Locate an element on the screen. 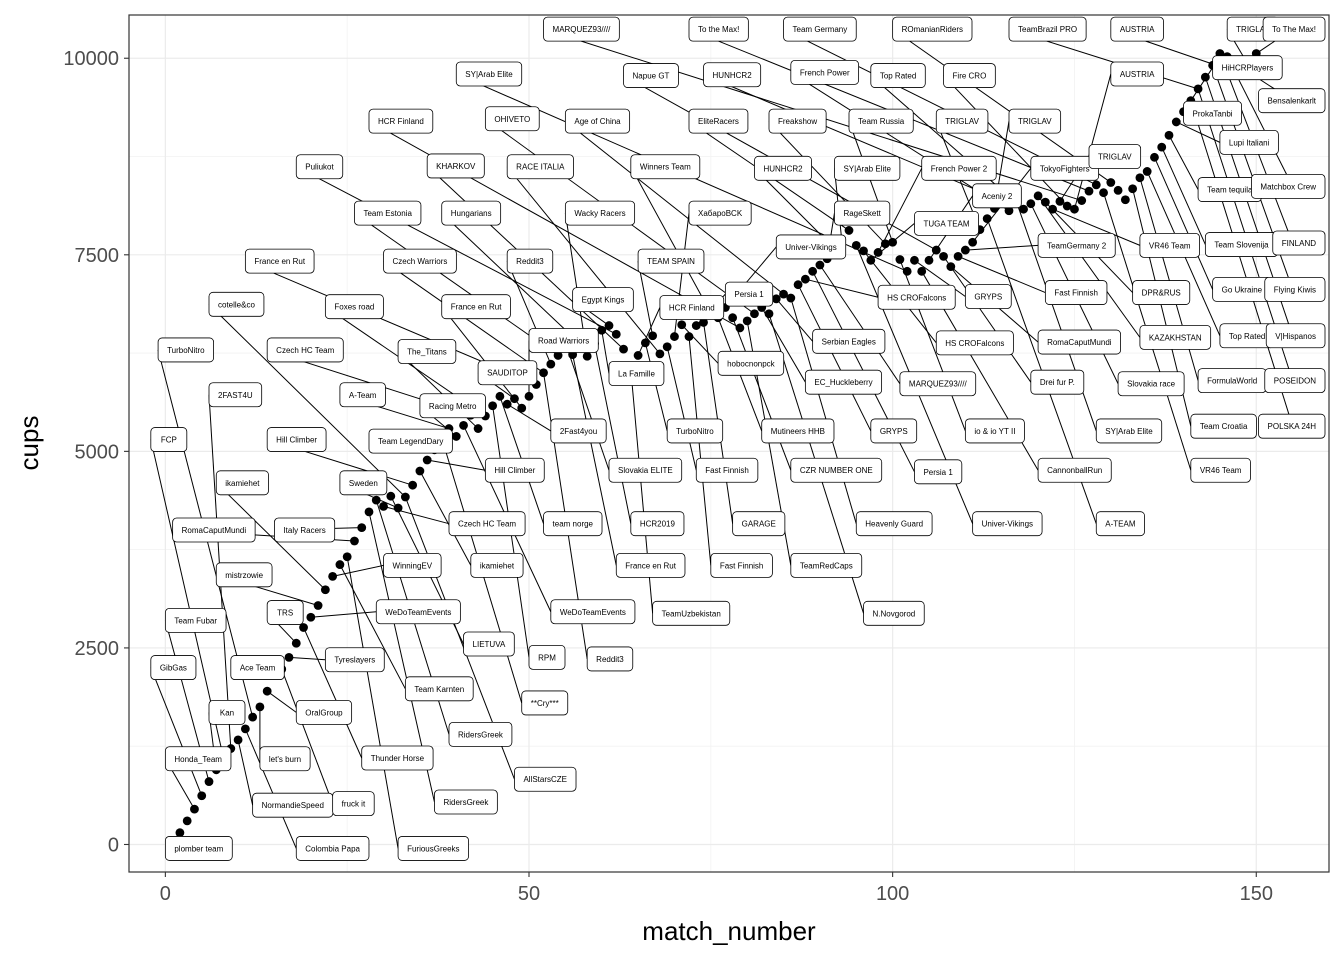  label-text: Persia 1 is located at coordinates (938, 472).